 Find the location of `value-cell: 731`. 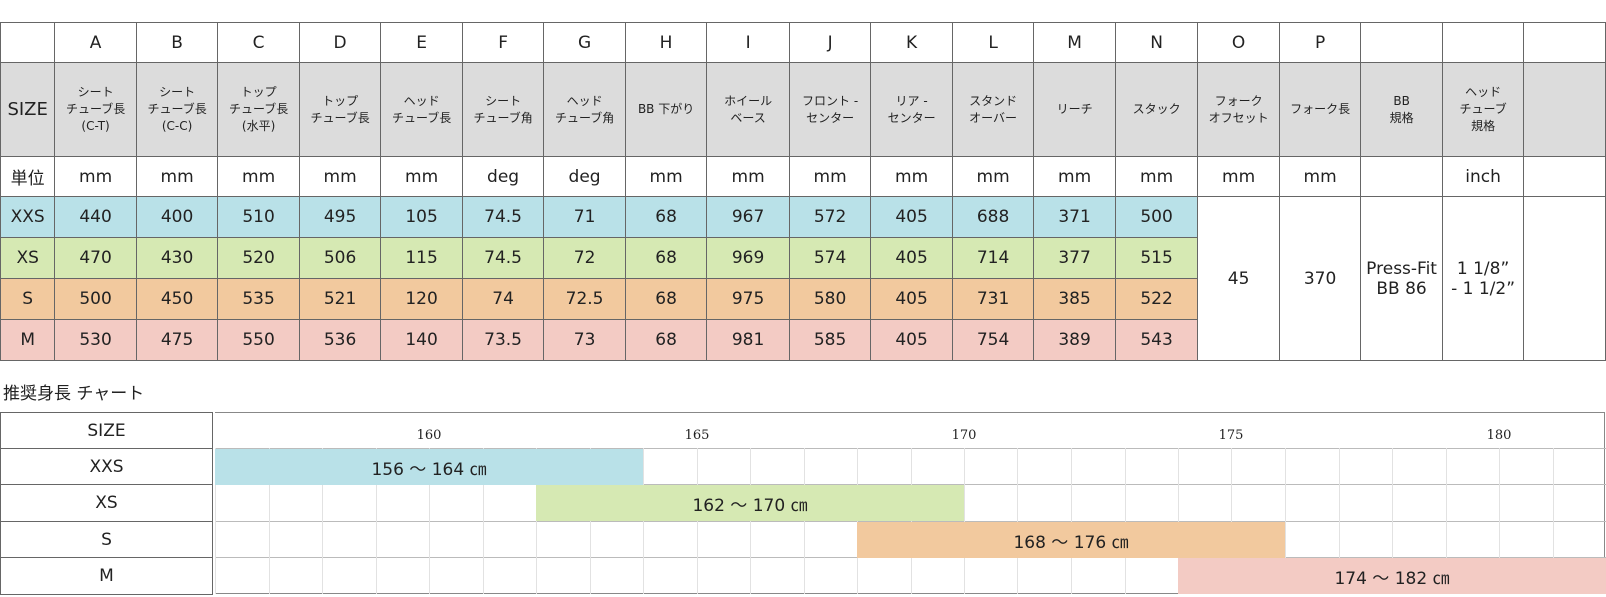

value-cell: 731 is located at coordinates (993, 299).